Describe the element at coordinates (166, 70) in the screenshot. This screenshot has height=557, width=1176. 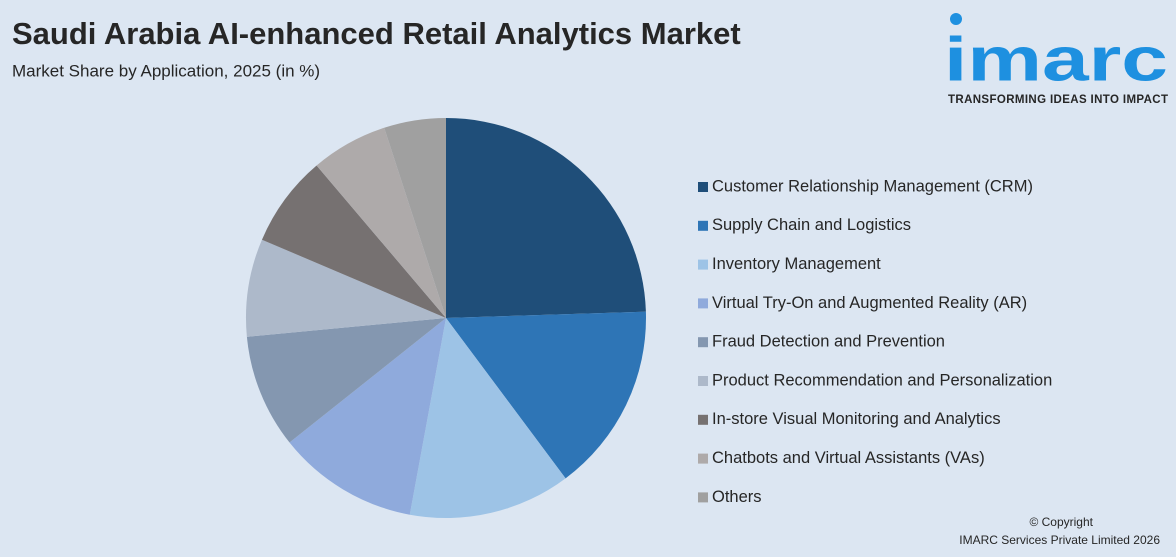
I see `chart-subtitle: Market Share by Application, 2025 (in %)` at that location.